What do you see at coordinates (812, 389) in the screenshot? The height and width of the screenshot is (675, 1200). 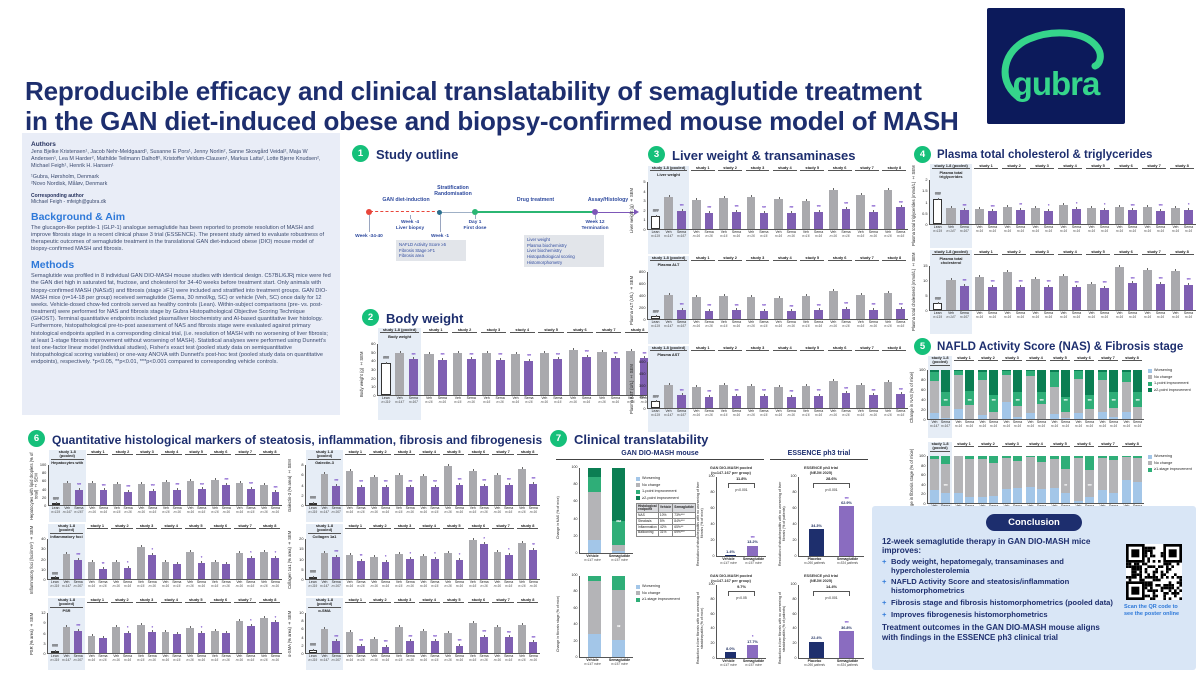 I see `study-group: study 5 *** Veh n=16 Sema n=16` at bounding box center [812, 389].